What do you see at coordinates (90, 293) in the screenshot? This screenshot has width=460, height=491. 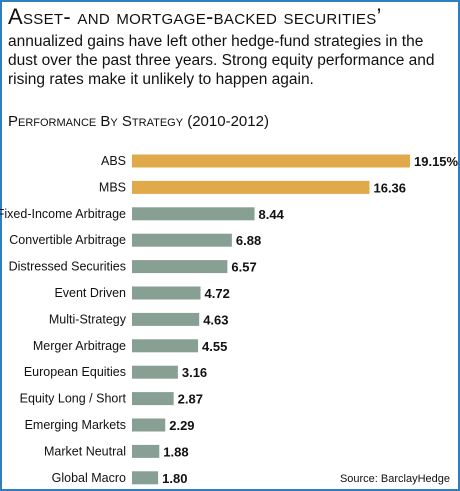 I see `category-label-event-driven: Event Driven` at bounding box center [90, 293].